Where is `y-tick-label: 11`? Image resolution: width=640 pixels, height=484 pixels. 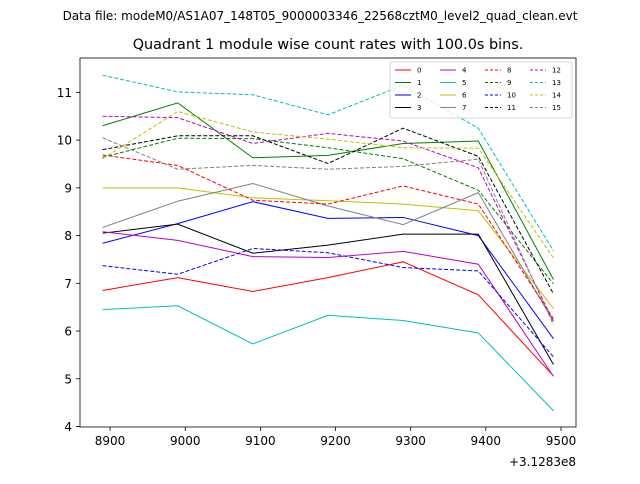 y-tick-label: 11 is located at coordinates (64, 93).